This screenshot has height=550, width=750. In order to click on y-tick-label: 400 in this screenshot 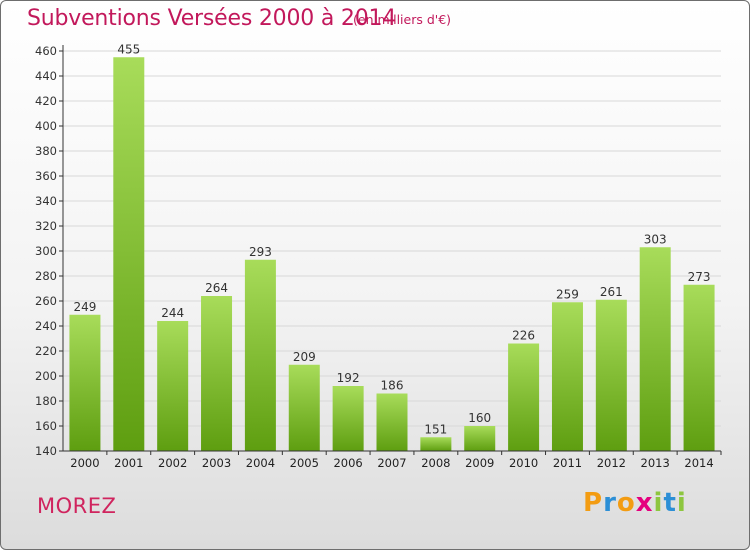, I will do `click(46, 126)`.